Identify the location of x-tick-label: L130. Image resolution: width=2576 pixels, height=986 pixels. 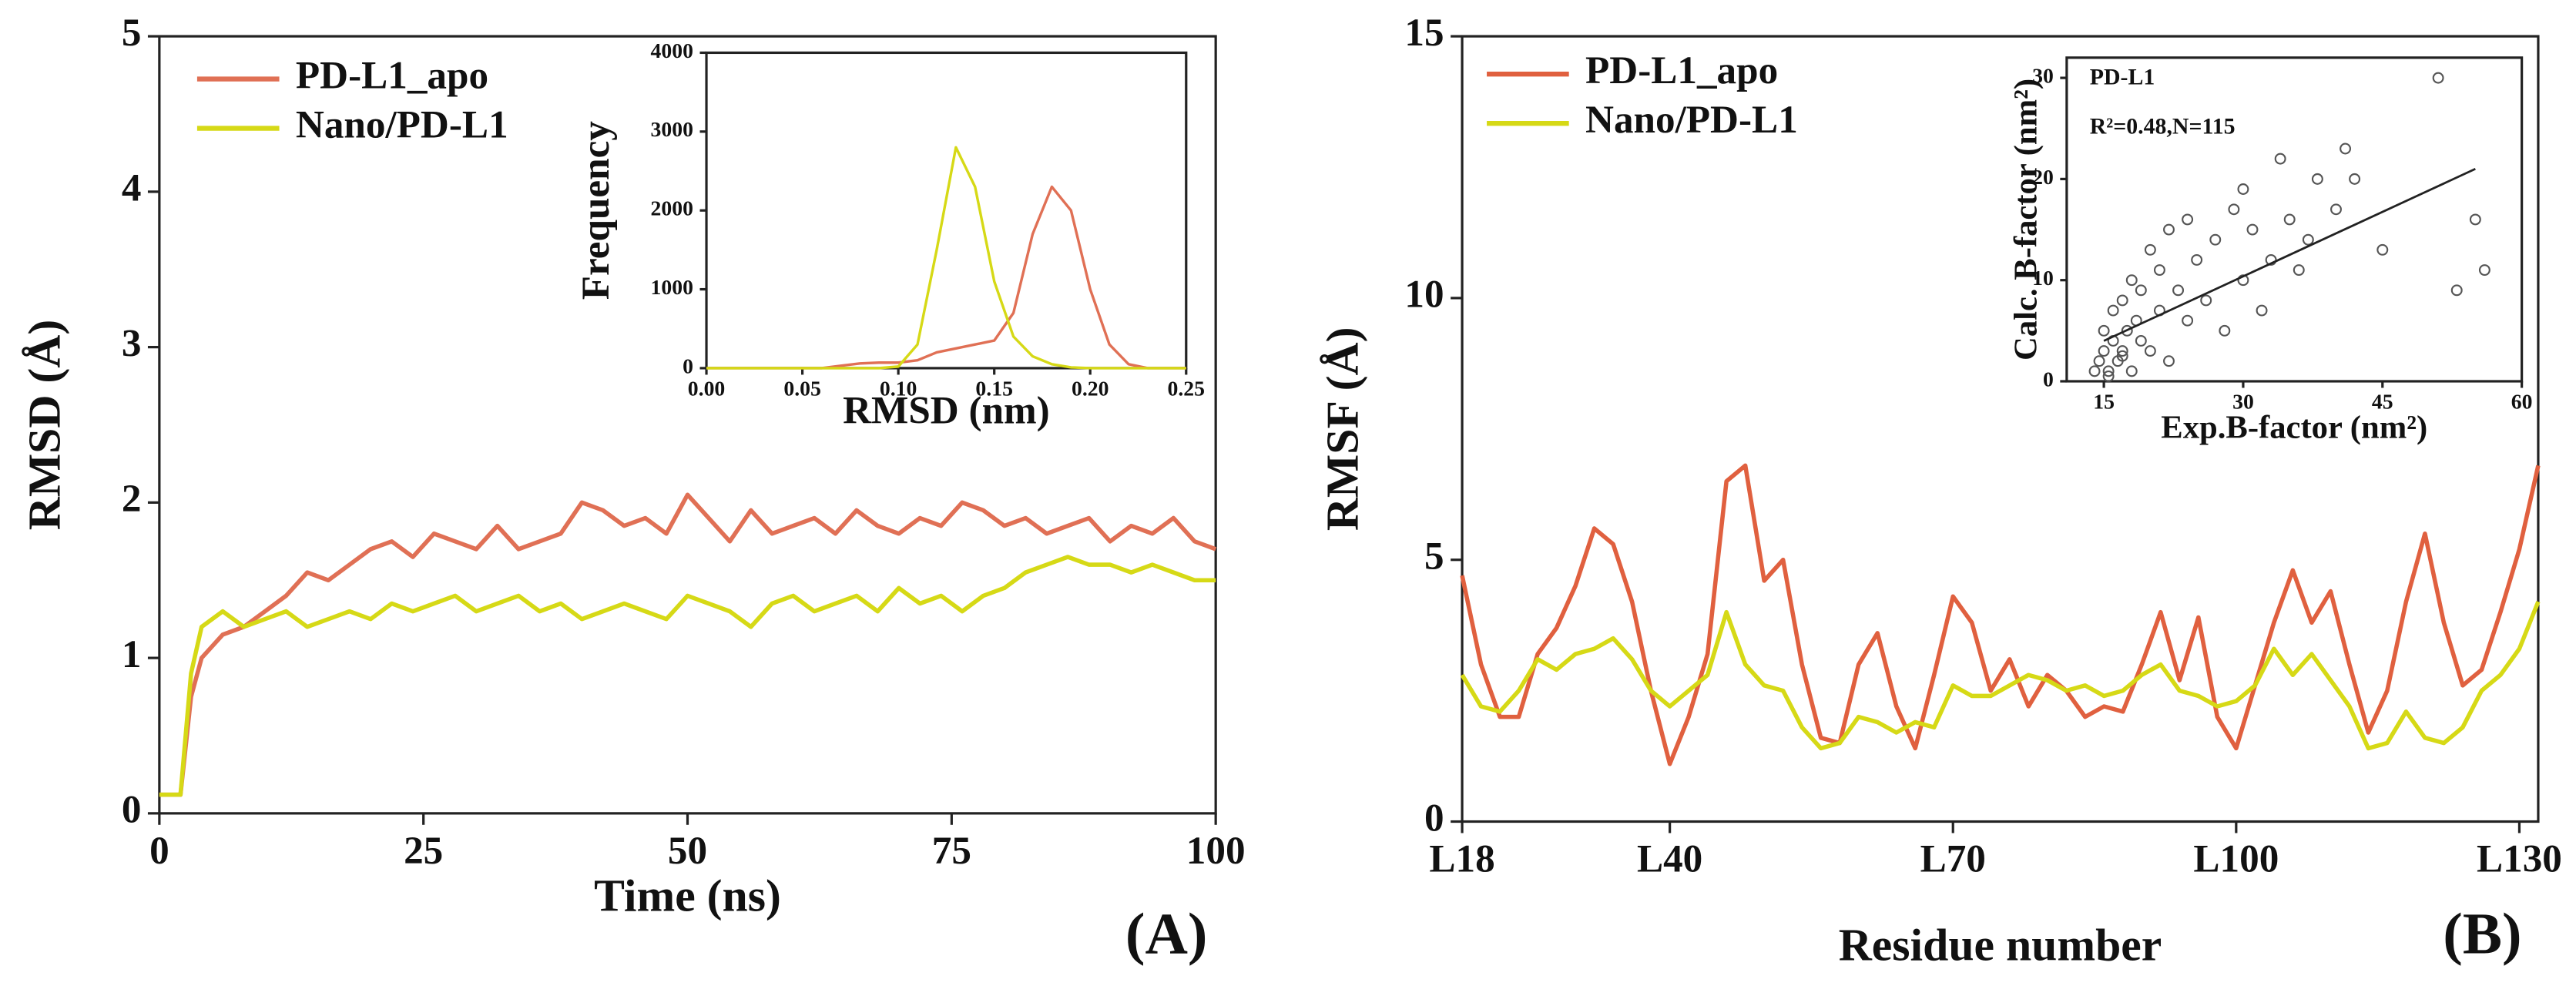
(2519, 859).